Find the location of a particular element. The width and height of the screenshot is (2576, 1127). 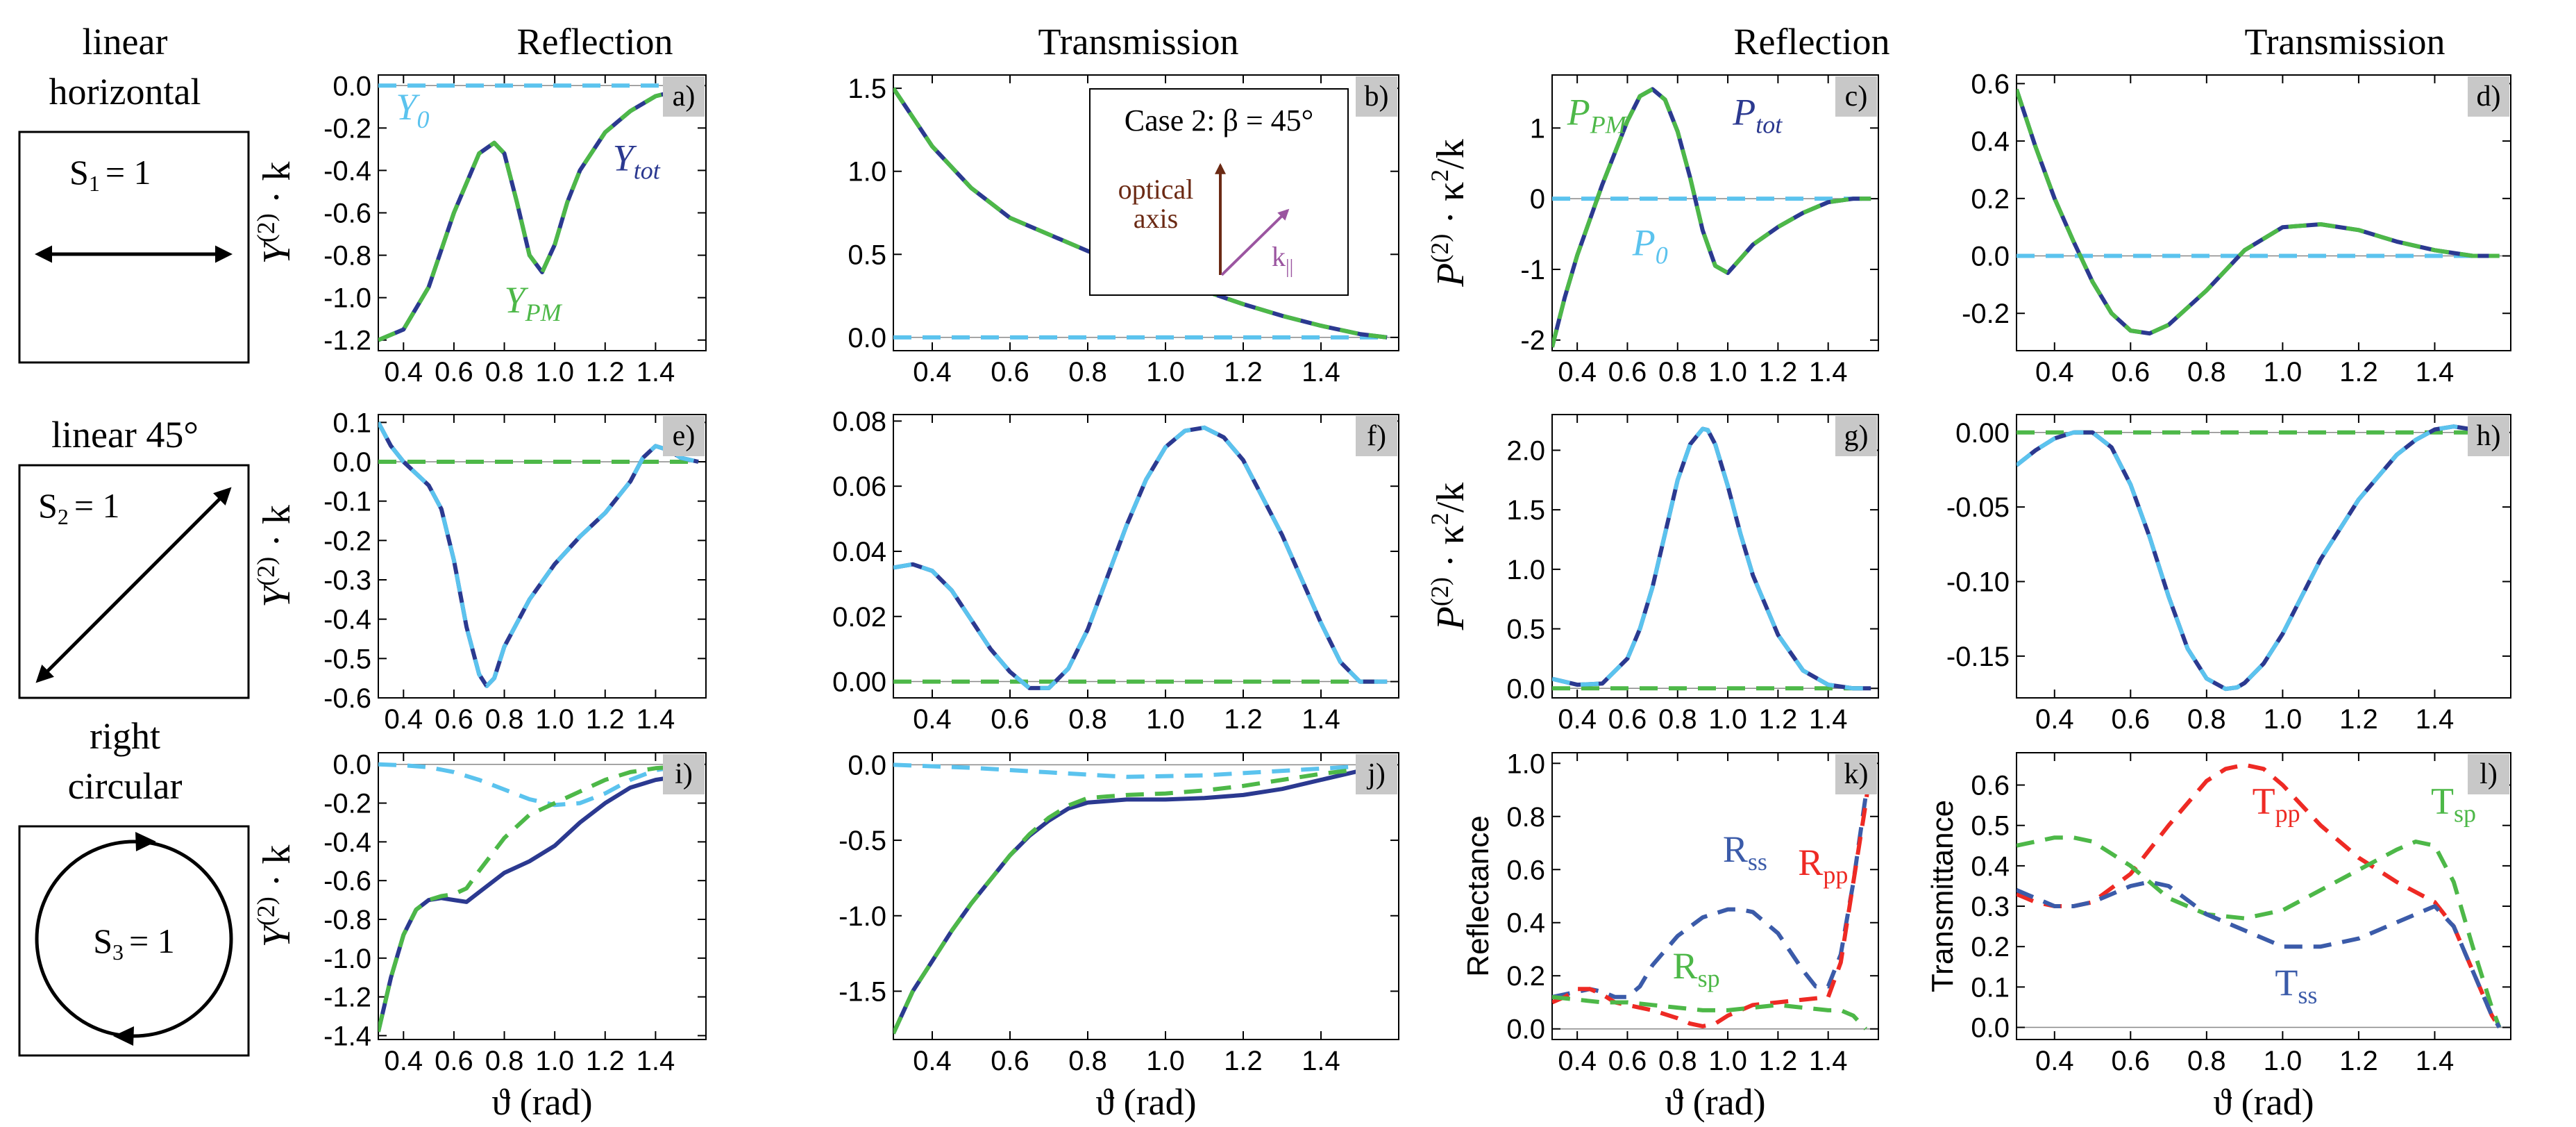

y-tick-label: 0.00 is located at coordinates (859, 682).